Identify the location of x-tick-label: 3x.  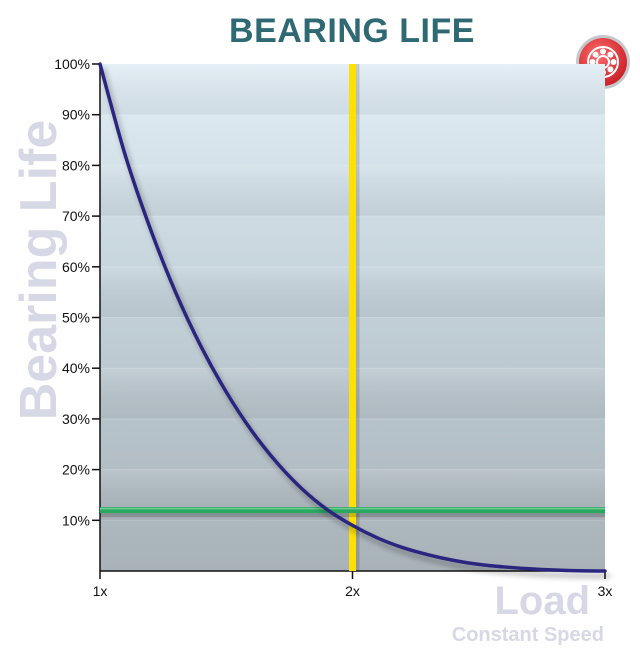
(605, 591).